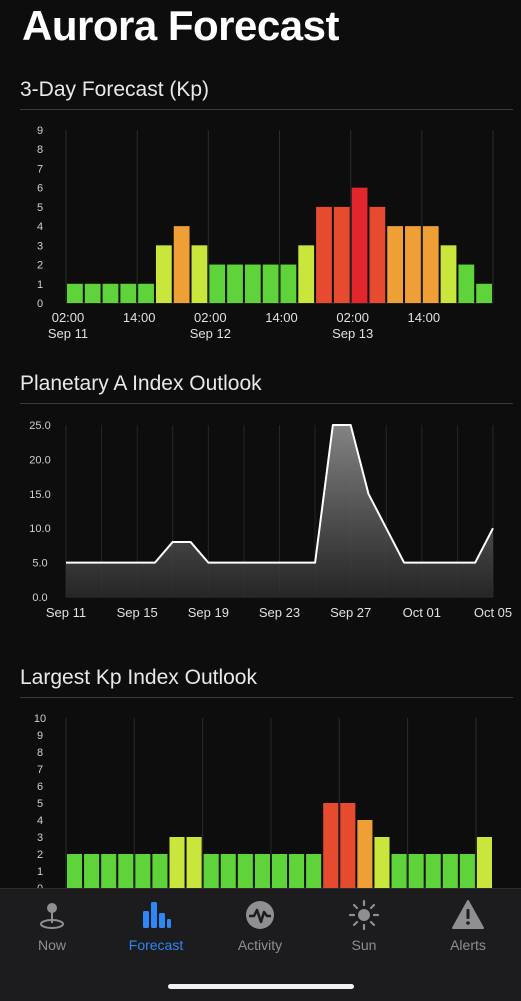 This screenshot has width=521, height=1001. I want to click on x-tick-label: 02:00, so click(68, 317).